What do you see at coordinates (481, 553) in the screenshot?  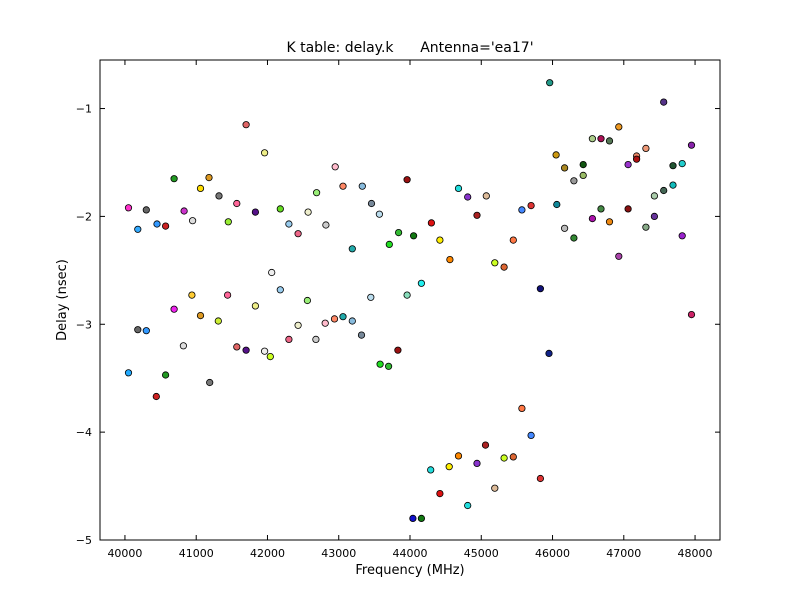 I see `x-tick-label-5: 45000` at bounding box center [481, 553].